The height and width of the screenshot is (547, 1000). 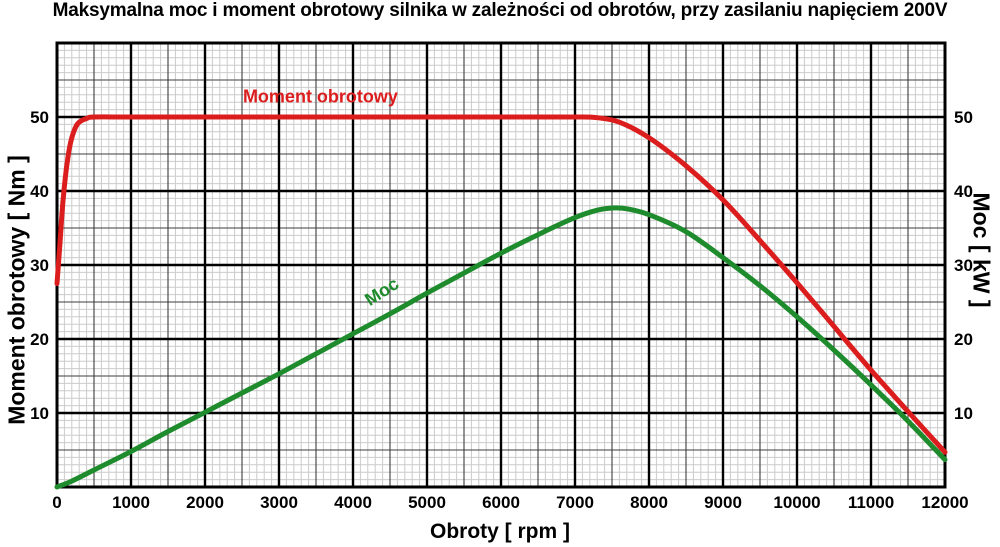 What do you see at coordinates (963, 339) in the screenshot?
I see `y-right-tick-label: 20` at bounding box center [963, 339].